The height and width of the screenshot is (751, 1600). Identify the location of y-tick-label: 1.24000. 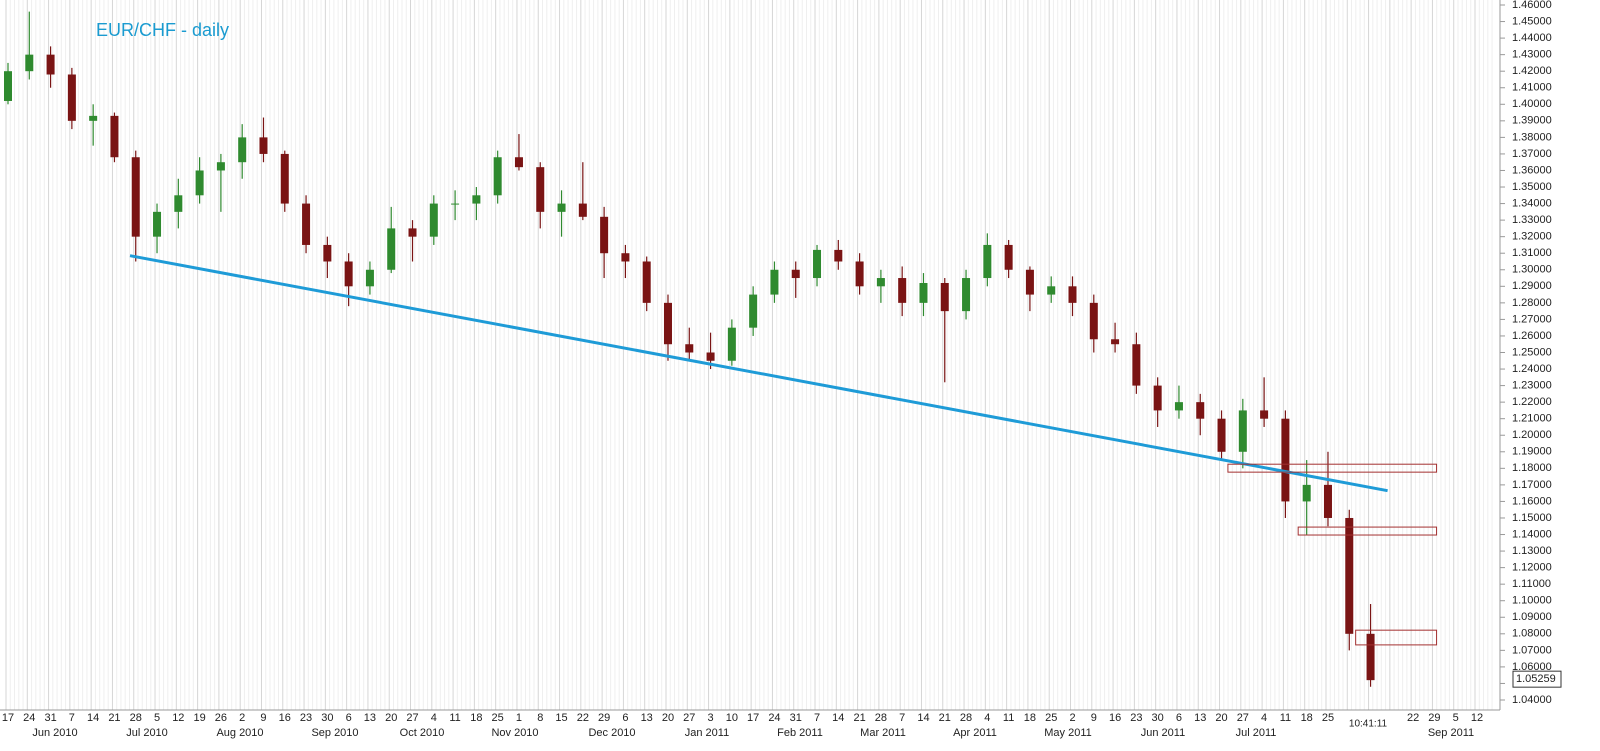
(1532, 369).